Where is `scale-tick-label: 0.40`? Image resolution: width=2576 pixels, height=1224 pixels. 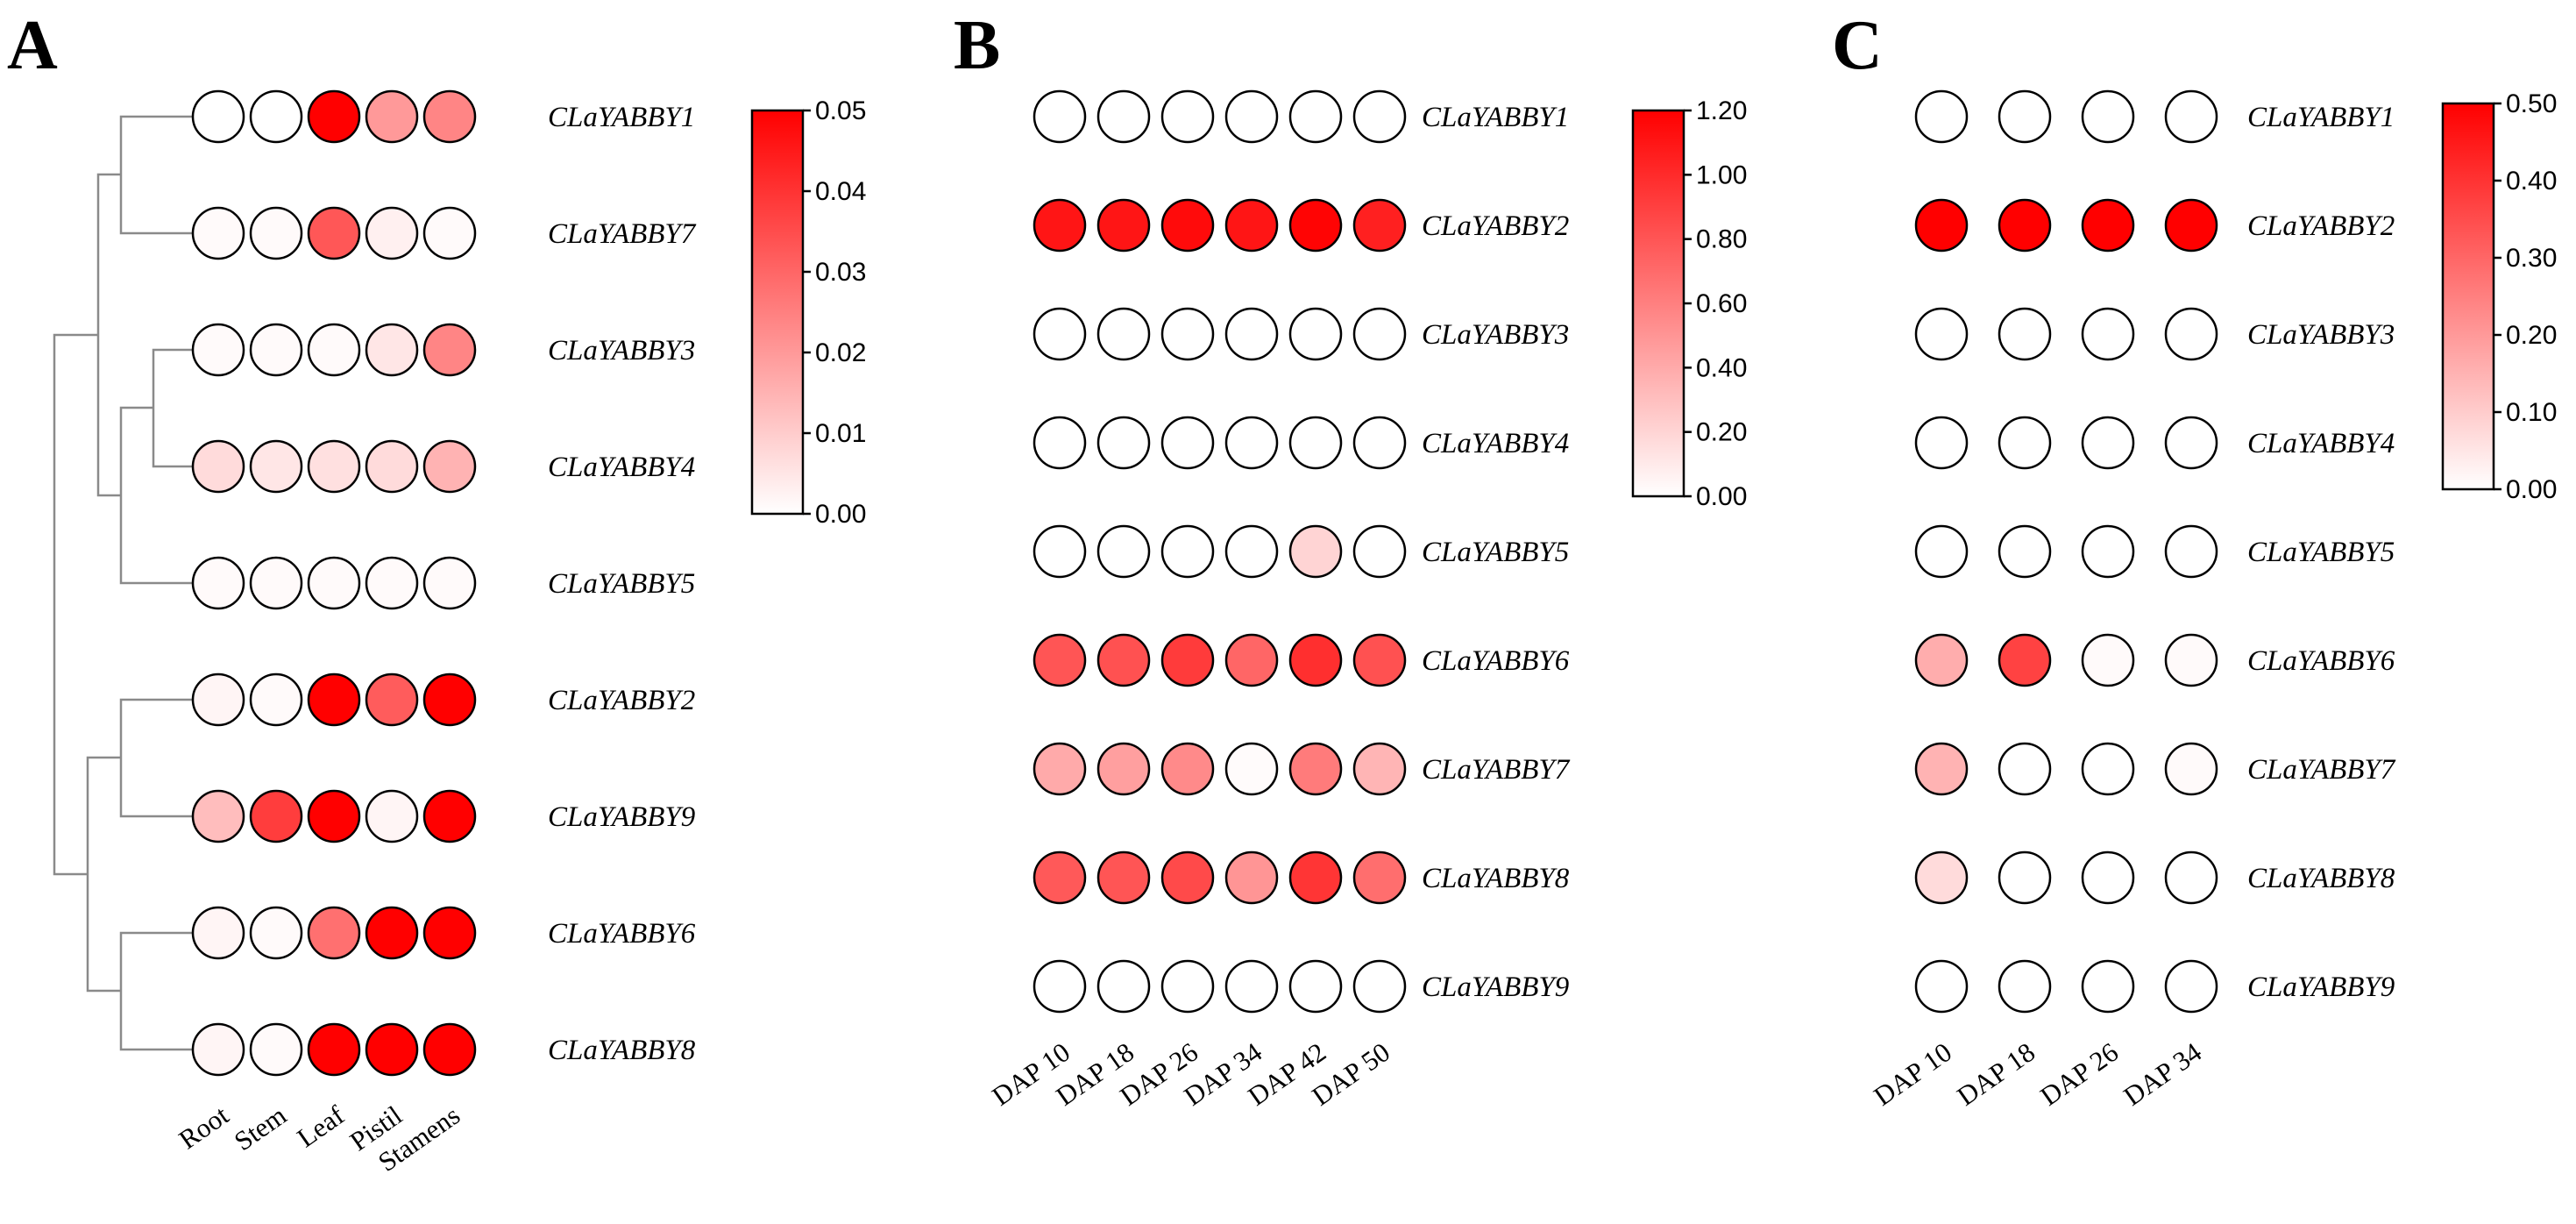 scale-tick-label: 0.40 is located at coordinates (2531, 181).